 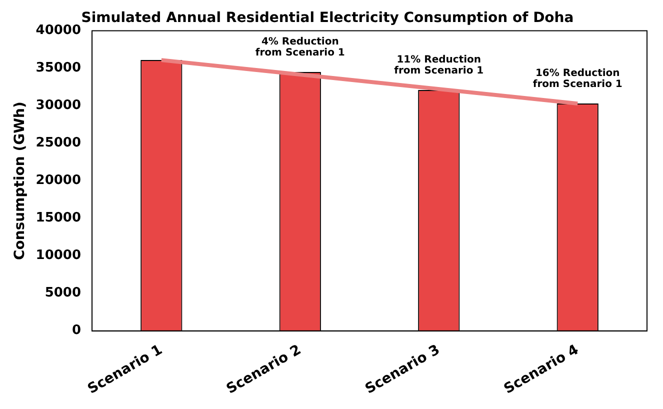 What do you see at coordinates (300, 47) in the screenshot?
I see `annotation: 4% Reduction from Scenario 1` at bounding box center [300, 47].